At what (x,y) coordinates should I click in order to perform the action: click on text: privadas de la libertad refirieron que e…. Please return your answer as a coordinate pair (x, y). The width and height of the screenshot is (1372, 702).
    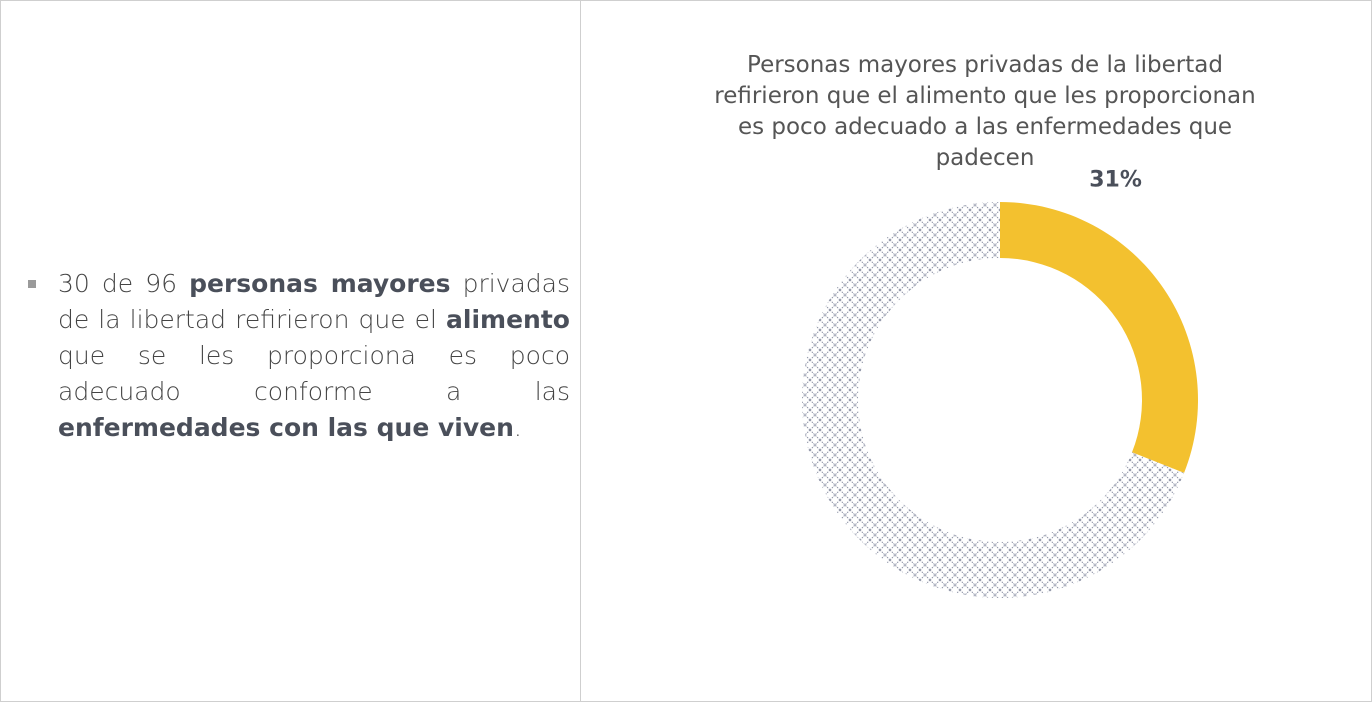
    Looking at the image, I should click on (314, 301).